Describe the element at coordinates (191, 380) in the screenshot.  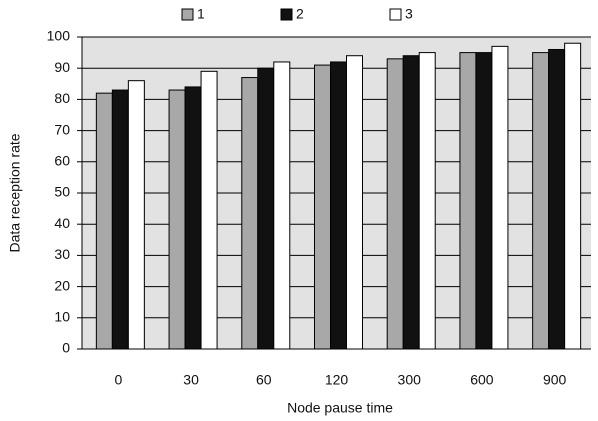
I see `x-tick-label: 30` at that location.